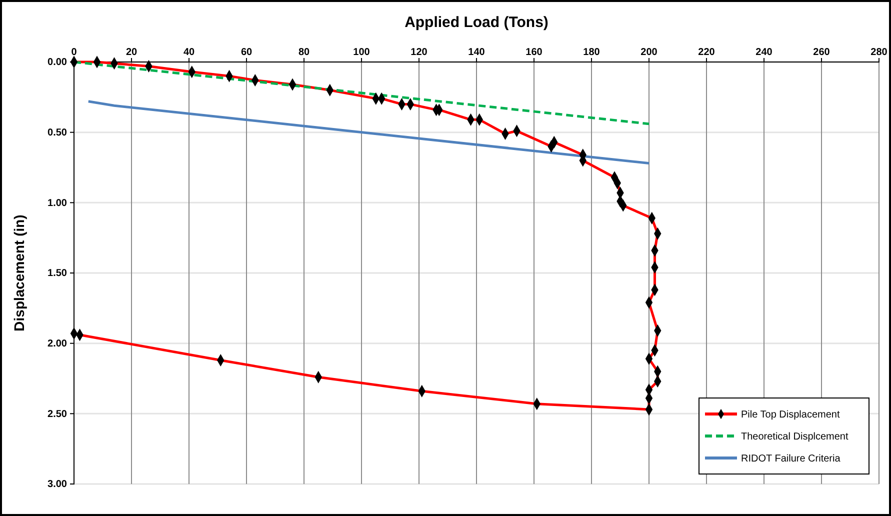 The width and height of the screenshot is (891, 516). I want to click on legend-label: RIDOT Failure Criteria, so click(791, 459).